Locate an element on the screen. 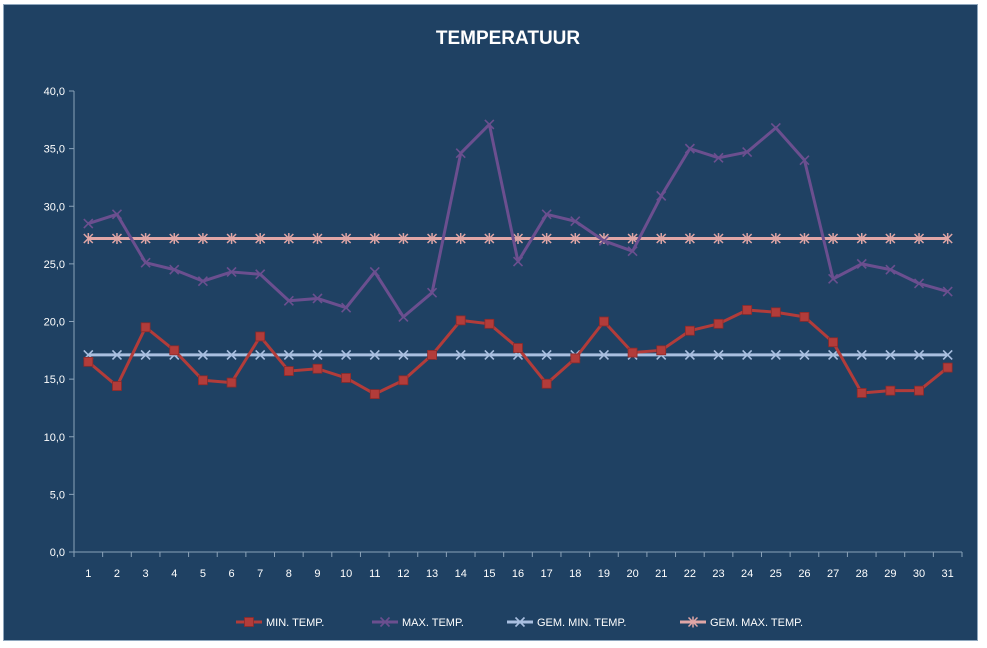  x-tick-label: 21 is located at coordinates (661, 574).